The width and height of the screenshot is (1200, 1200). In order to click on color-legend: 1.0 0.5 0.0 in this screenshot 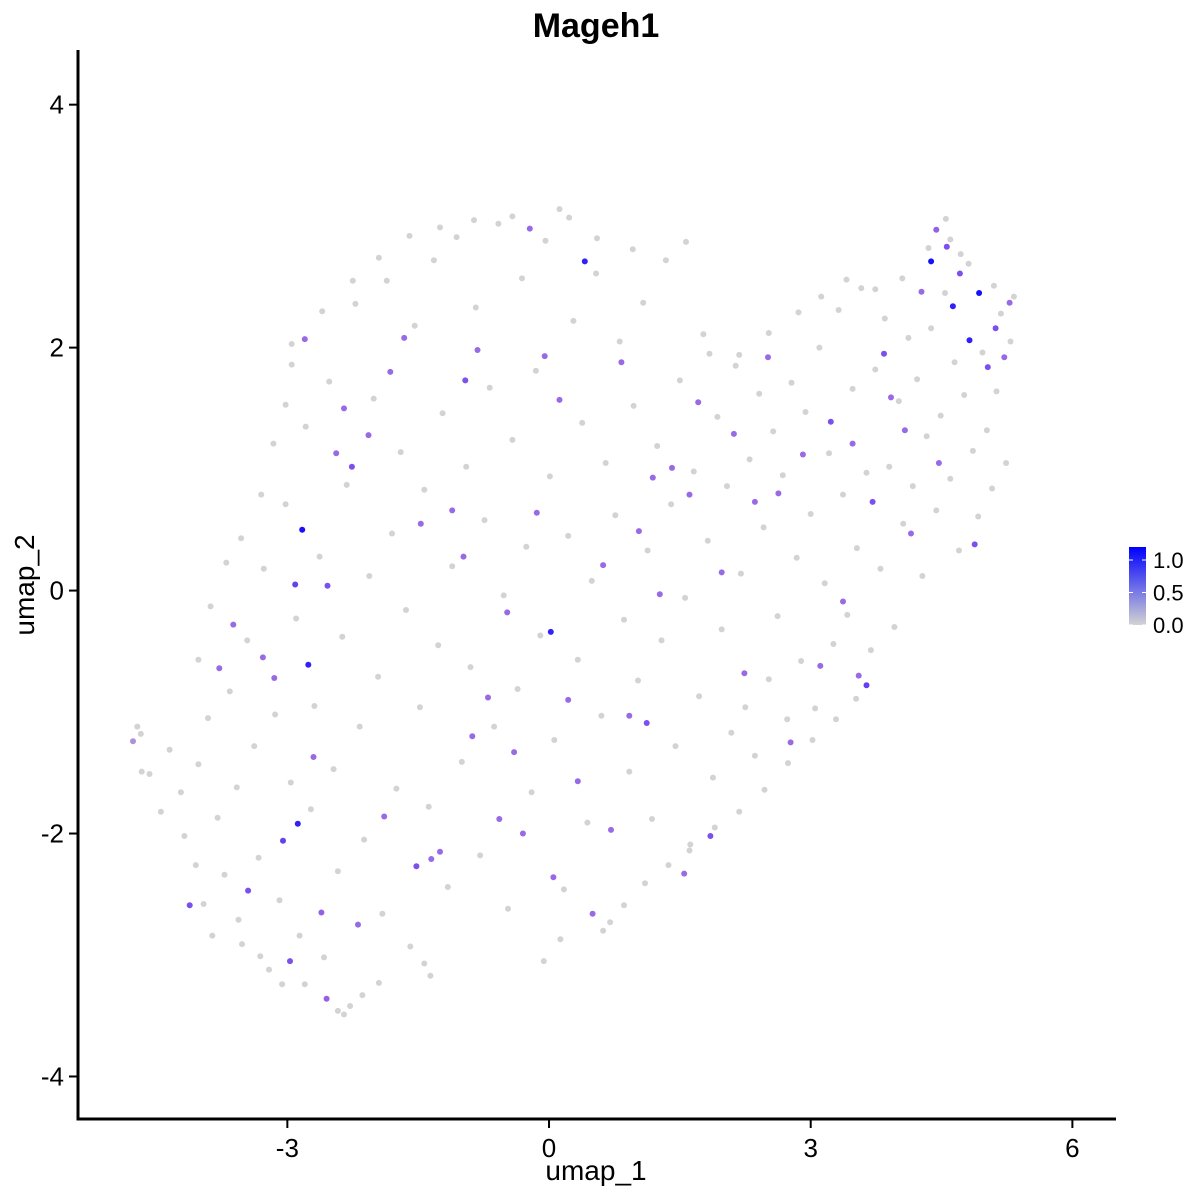, I will do `click(1156, 592)`.